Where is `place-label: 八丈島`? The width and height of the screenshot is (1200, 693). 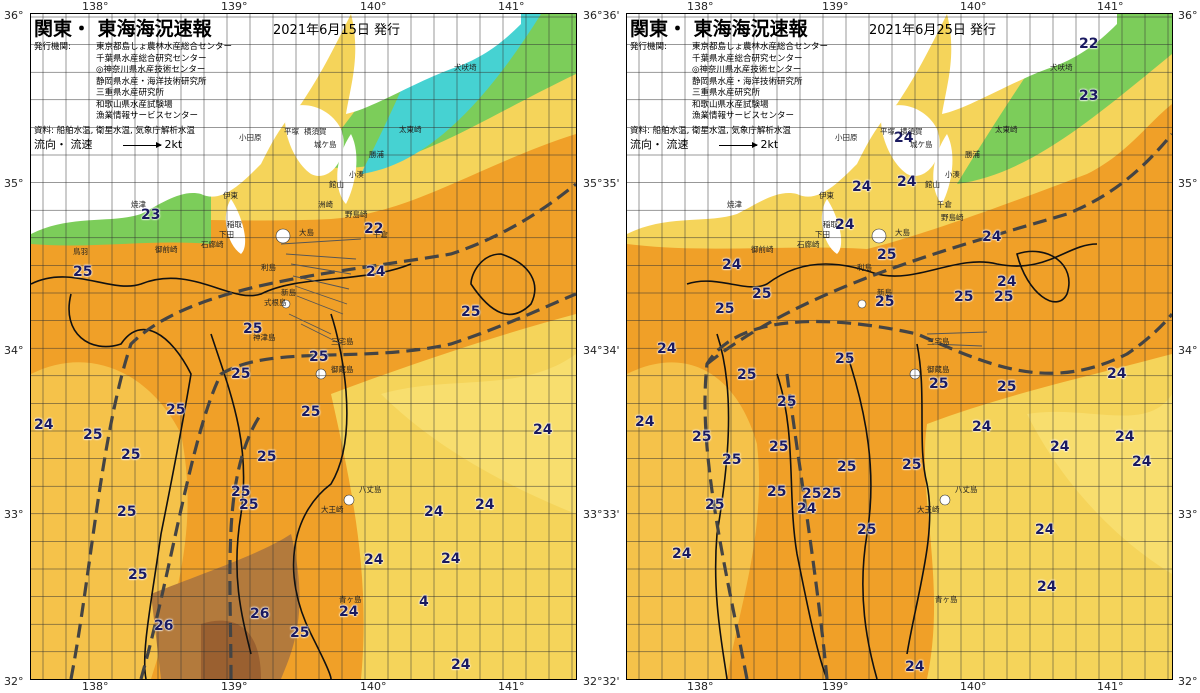 place-label: 八丈島 is located at coordinates (966, 489).